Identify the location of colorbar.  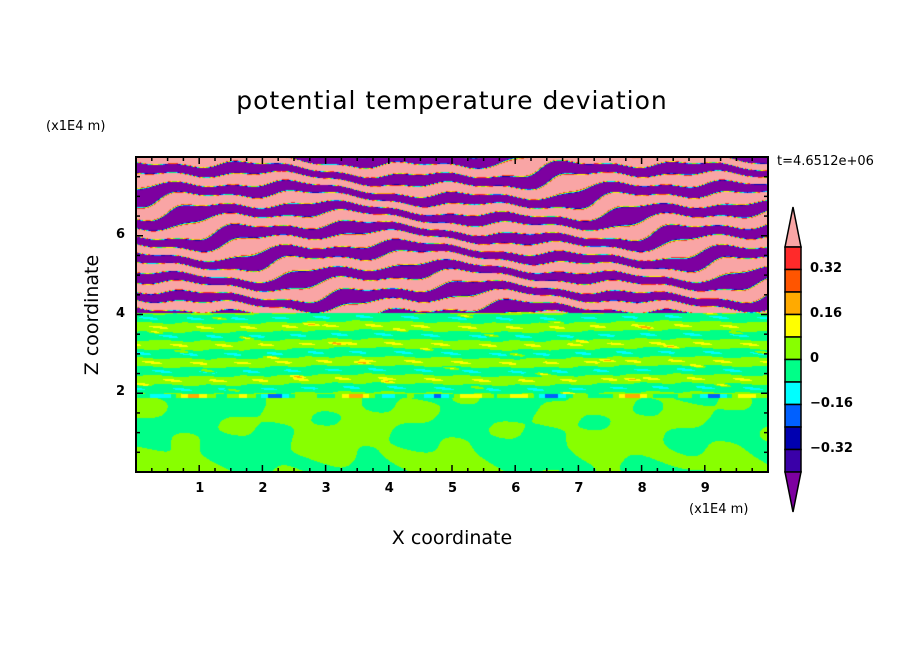
(793, 359).